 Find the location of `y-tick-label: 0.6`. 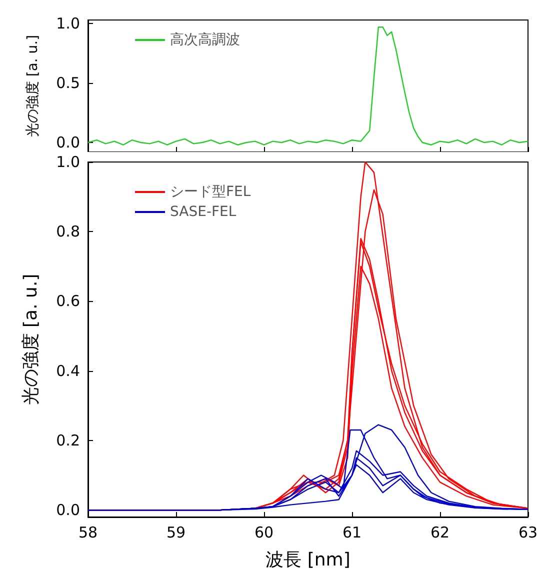

y-tick-label: 0.6 is located at coordinates (68, 301).